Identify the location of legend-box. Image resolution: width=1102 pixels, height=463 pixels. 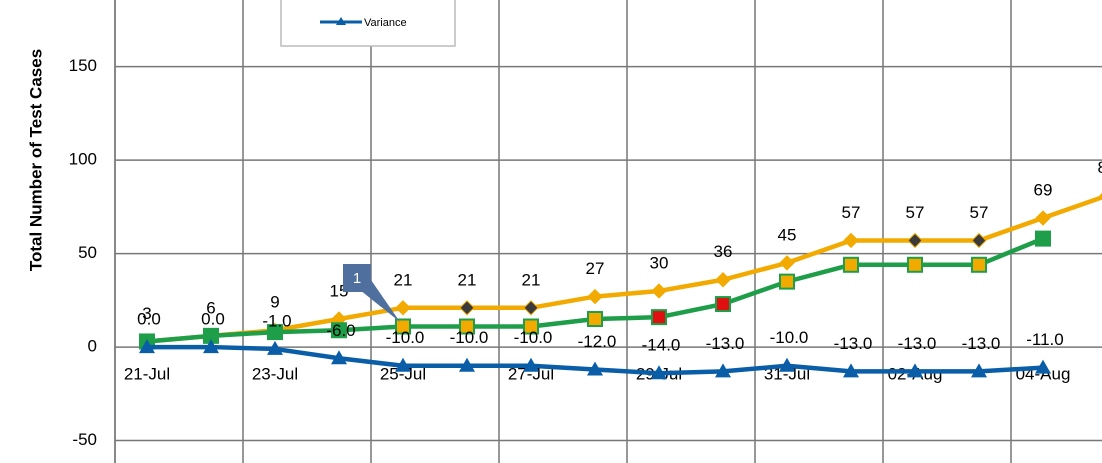
(368, 23).